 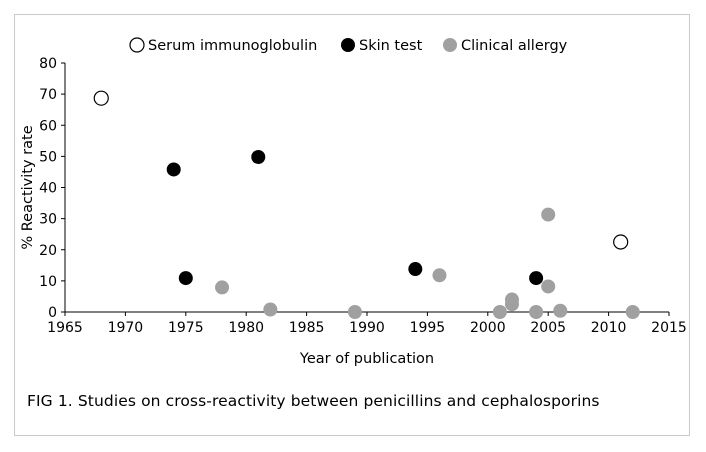 I want to click on x-tick-label: 2005, so click(x=548, y=328).